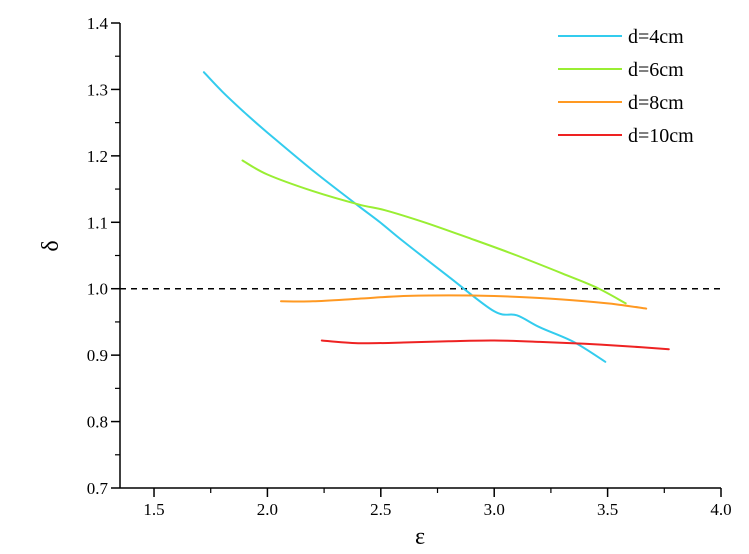 The height and width of the screenshot is (554, 749). Describe the element at coordinates (656, 70) in the screenshot. I see `legend-label: d=6cm` at that location.